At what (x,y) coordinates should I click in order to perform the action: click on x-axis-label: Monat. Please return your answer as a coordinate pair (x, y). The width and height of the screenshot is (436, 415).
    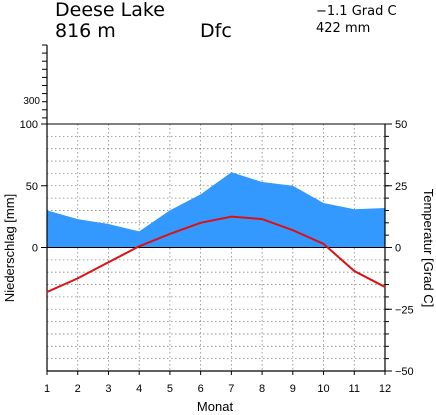
    Looking at the image, I should click on (215, 406).